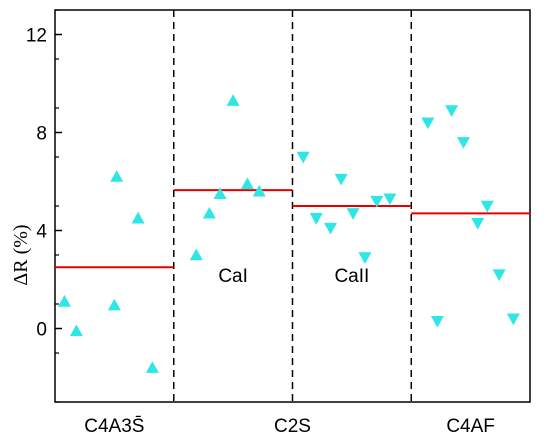 Image resolution: width=550 pixels, height=441 pixels. Describe the element at coordinates (470, 426) in the screenshot. I see `category-label: C4AF` at that location.